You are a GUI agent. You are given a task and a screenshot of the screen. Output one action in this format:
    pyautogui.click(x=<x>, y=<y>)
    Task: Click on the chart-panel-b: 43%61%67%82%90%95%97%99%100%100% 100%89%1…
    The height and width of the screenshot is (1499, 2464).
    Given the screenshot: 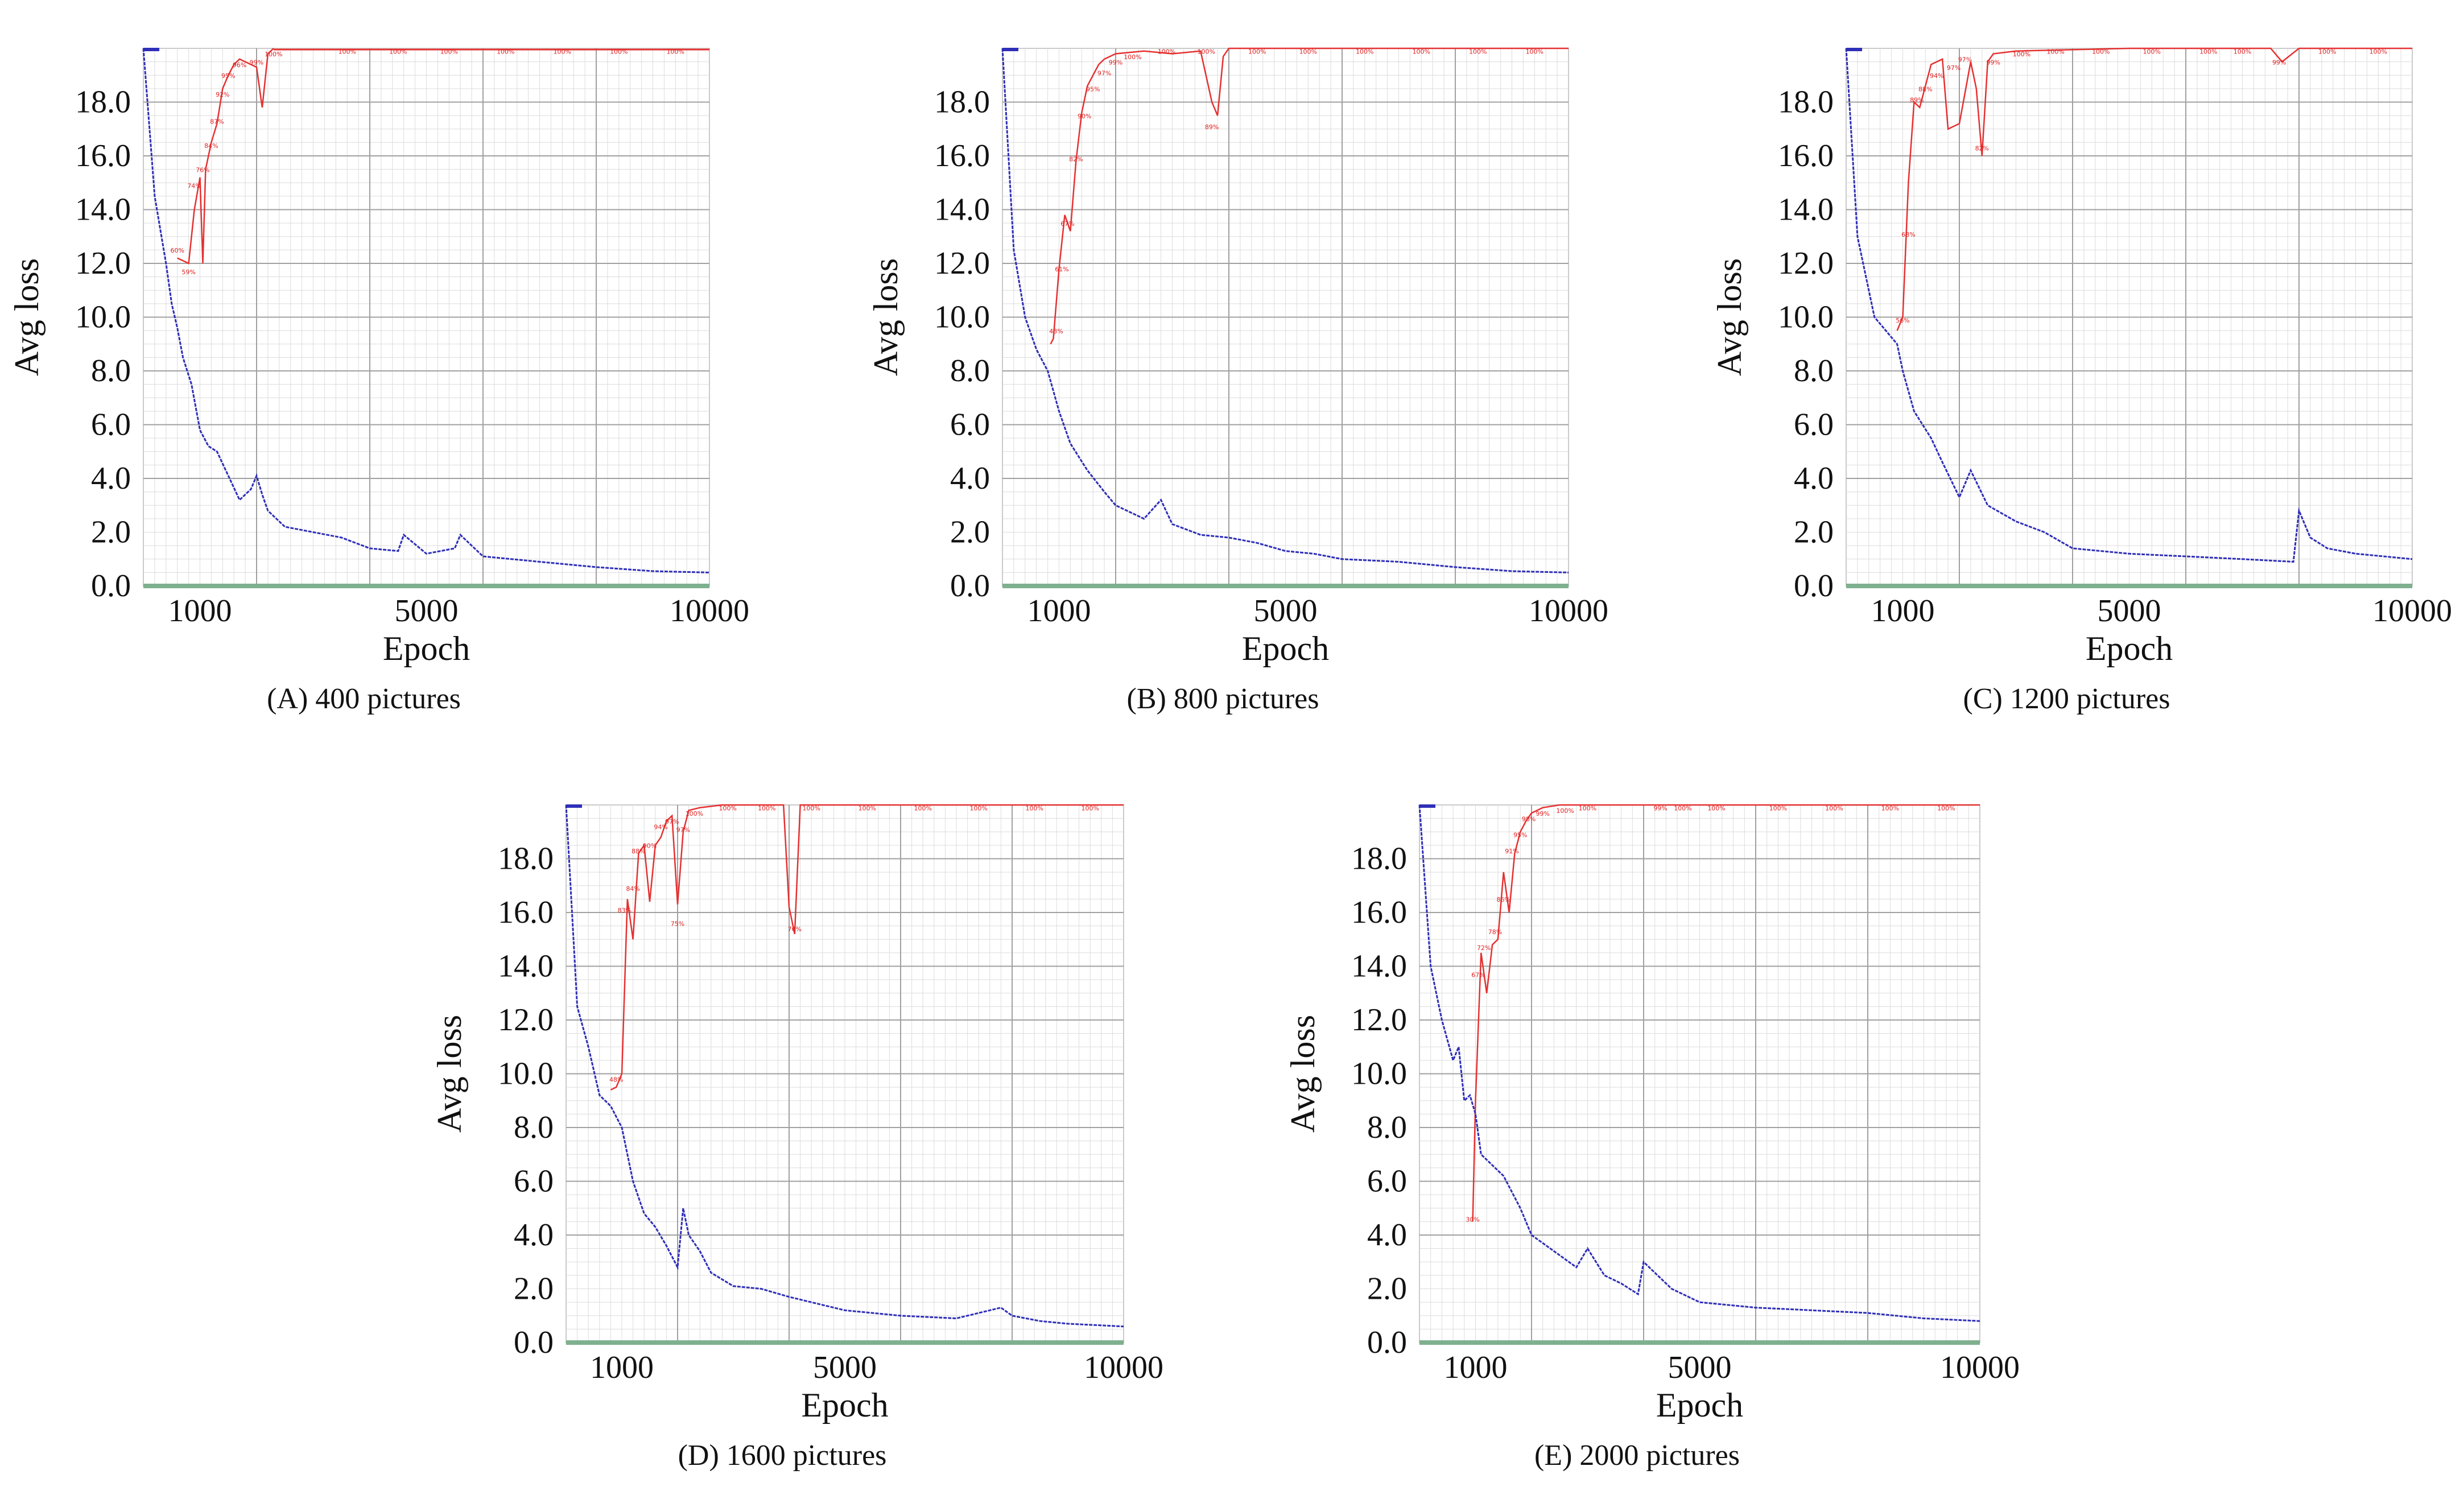 What is the action you would take?
    pyautogui.click(x=1237, y=381)
    